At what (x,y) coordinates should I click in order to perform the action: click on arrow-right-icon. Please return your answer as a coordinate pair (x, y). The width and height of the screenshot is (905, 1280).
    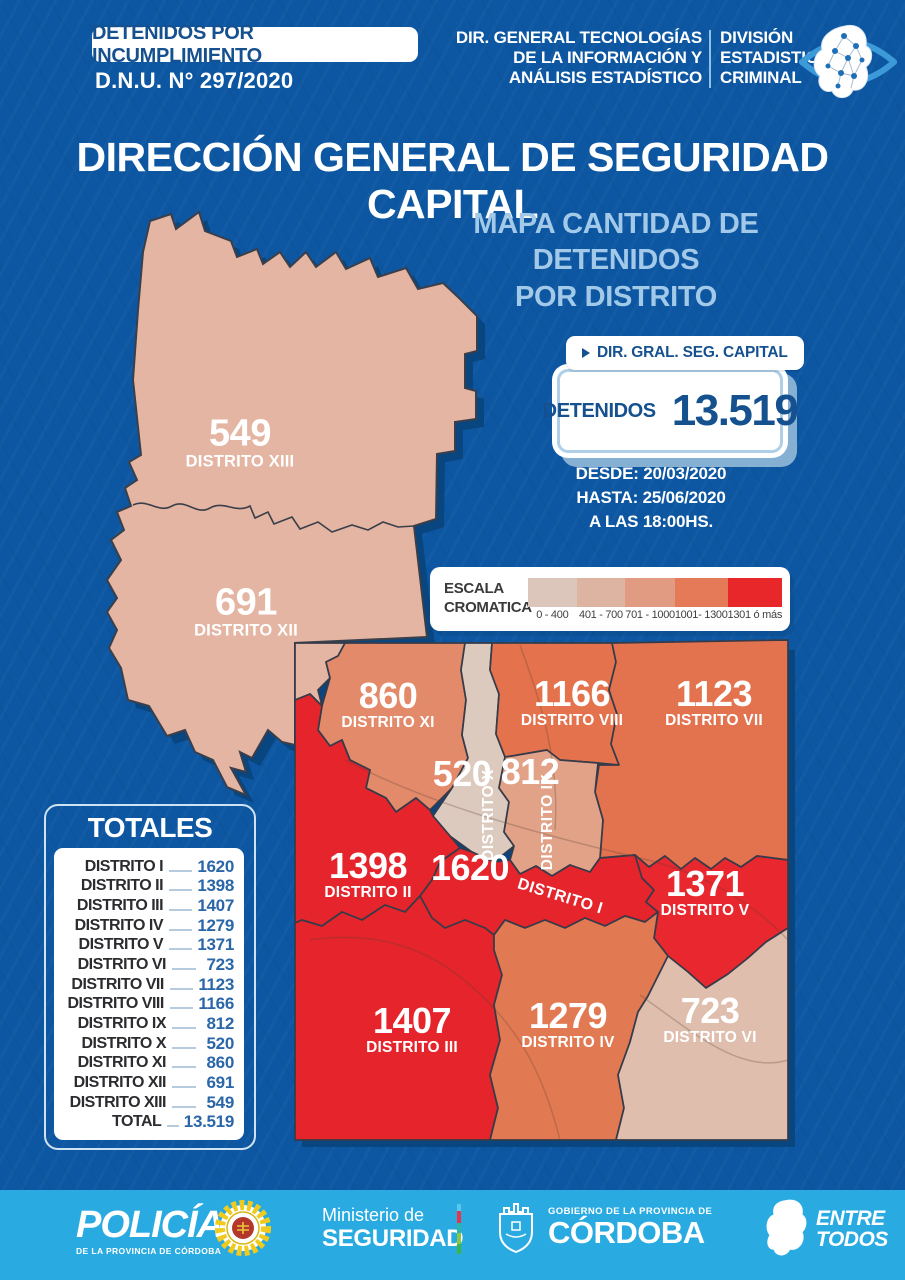
    Looking at the image, I should click on (586, 353).